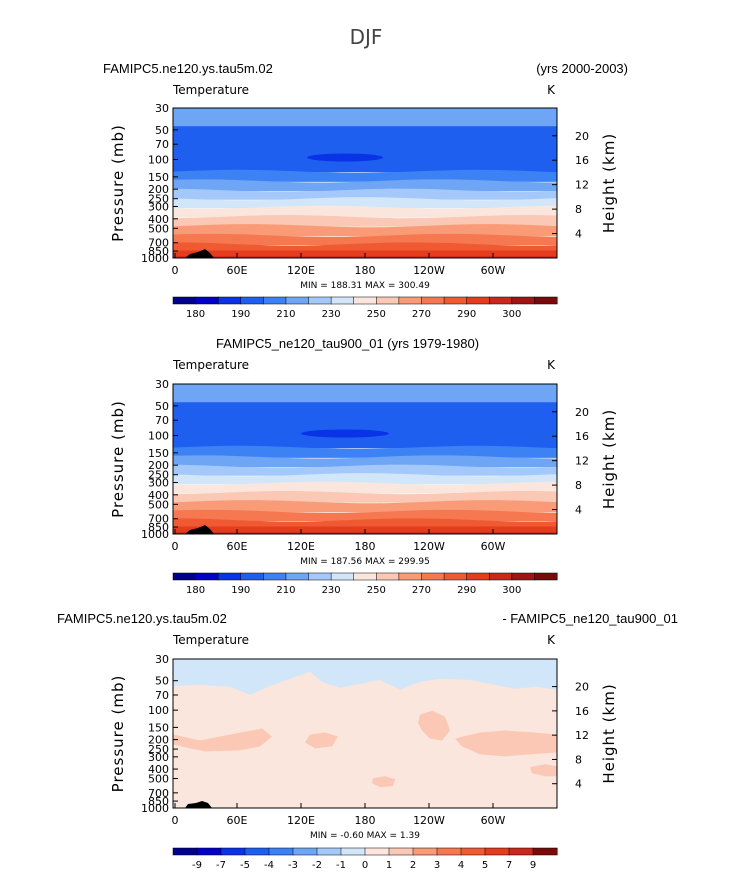  I want to click on pressure-tick-label: 400, so click(158, 219).